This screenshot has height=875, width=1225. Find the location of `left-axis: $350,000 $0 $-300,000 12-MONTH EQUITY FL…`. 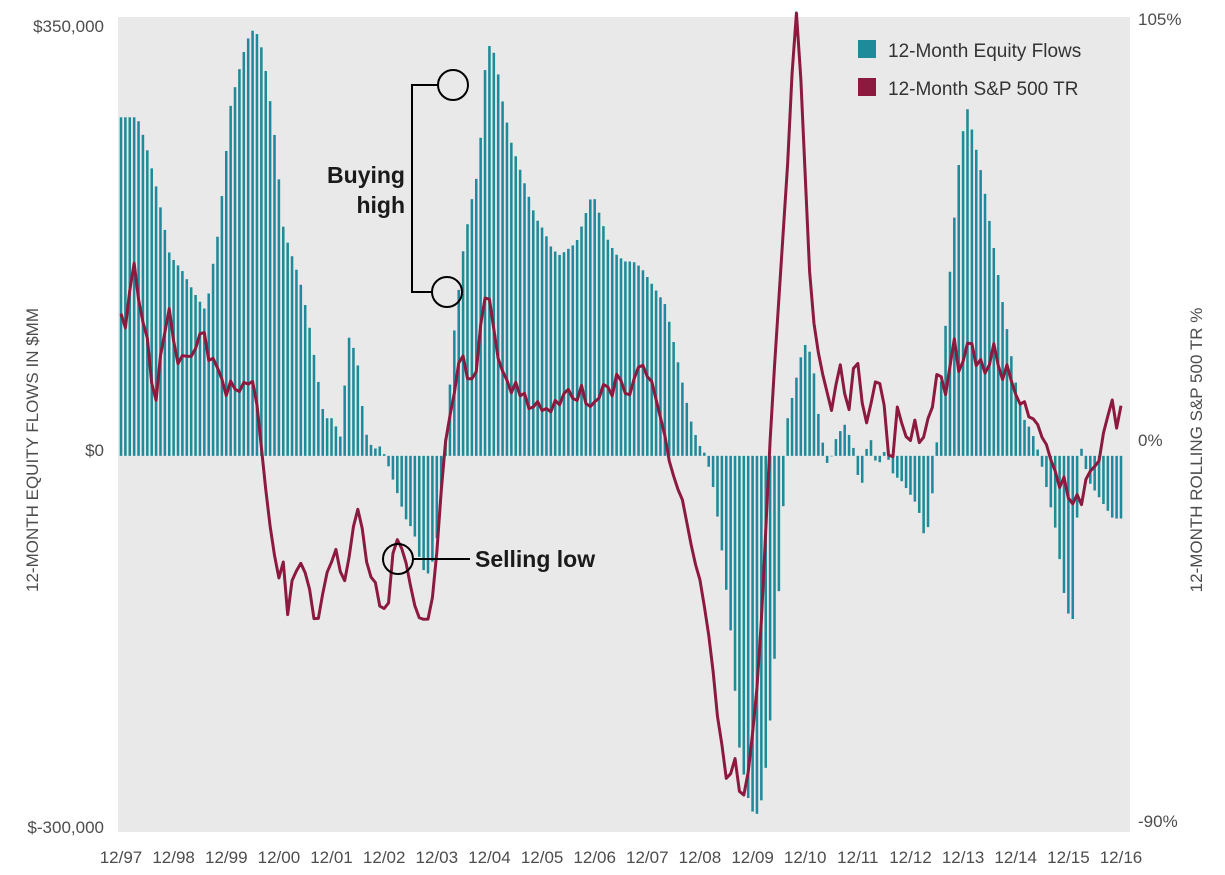

left-axis: $350,000 $0 $-300,000 12-MONTH EQUITY FL… is located at coordinates (63, 427).